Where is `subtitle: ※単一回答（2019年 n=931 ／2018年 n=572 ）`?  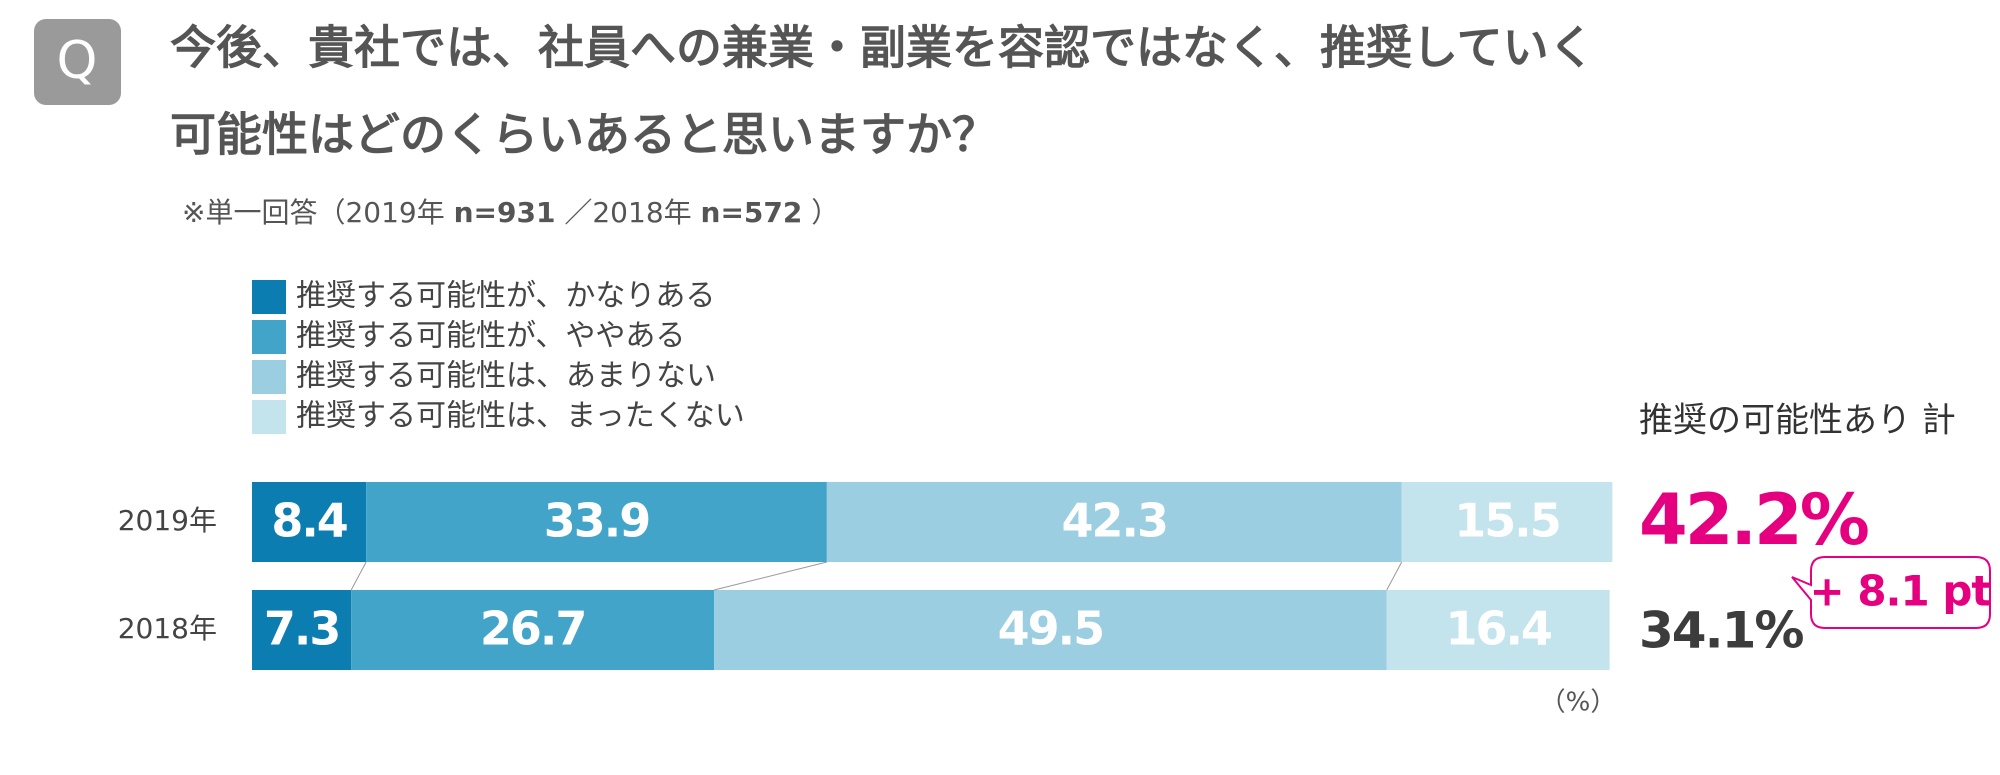
subtitle: ※単一回答（2019年 n=931 ／2018年 n=572 ） is located at coordinates (510, 212).